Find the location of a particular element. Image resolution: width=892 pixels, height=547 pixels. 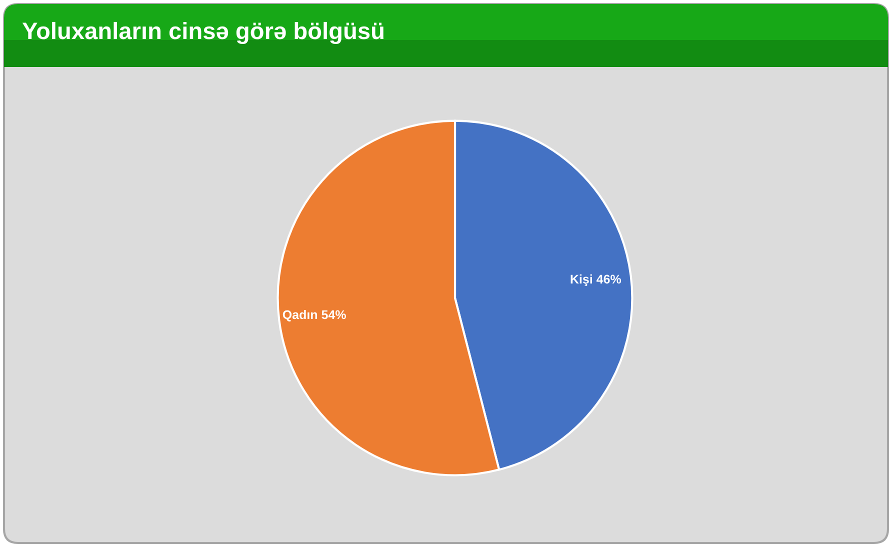

chart-title: Yoluxanların cinsə görə bölgüsü is located at coordinates (203, 33).